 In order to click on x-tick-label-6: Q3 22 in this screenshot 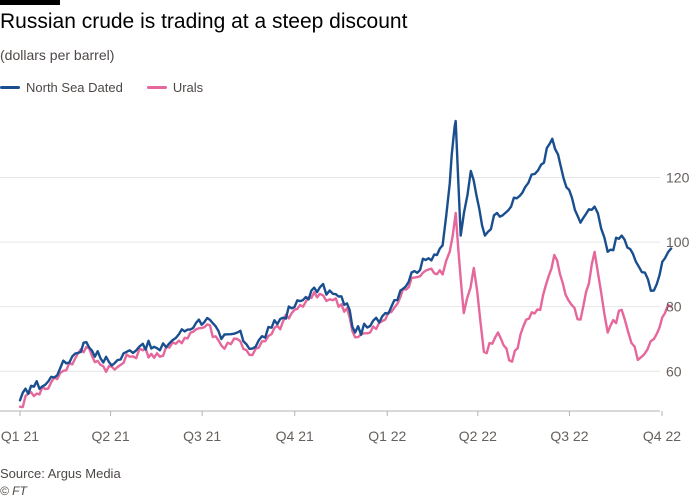, I will do `click(569, 436)`.